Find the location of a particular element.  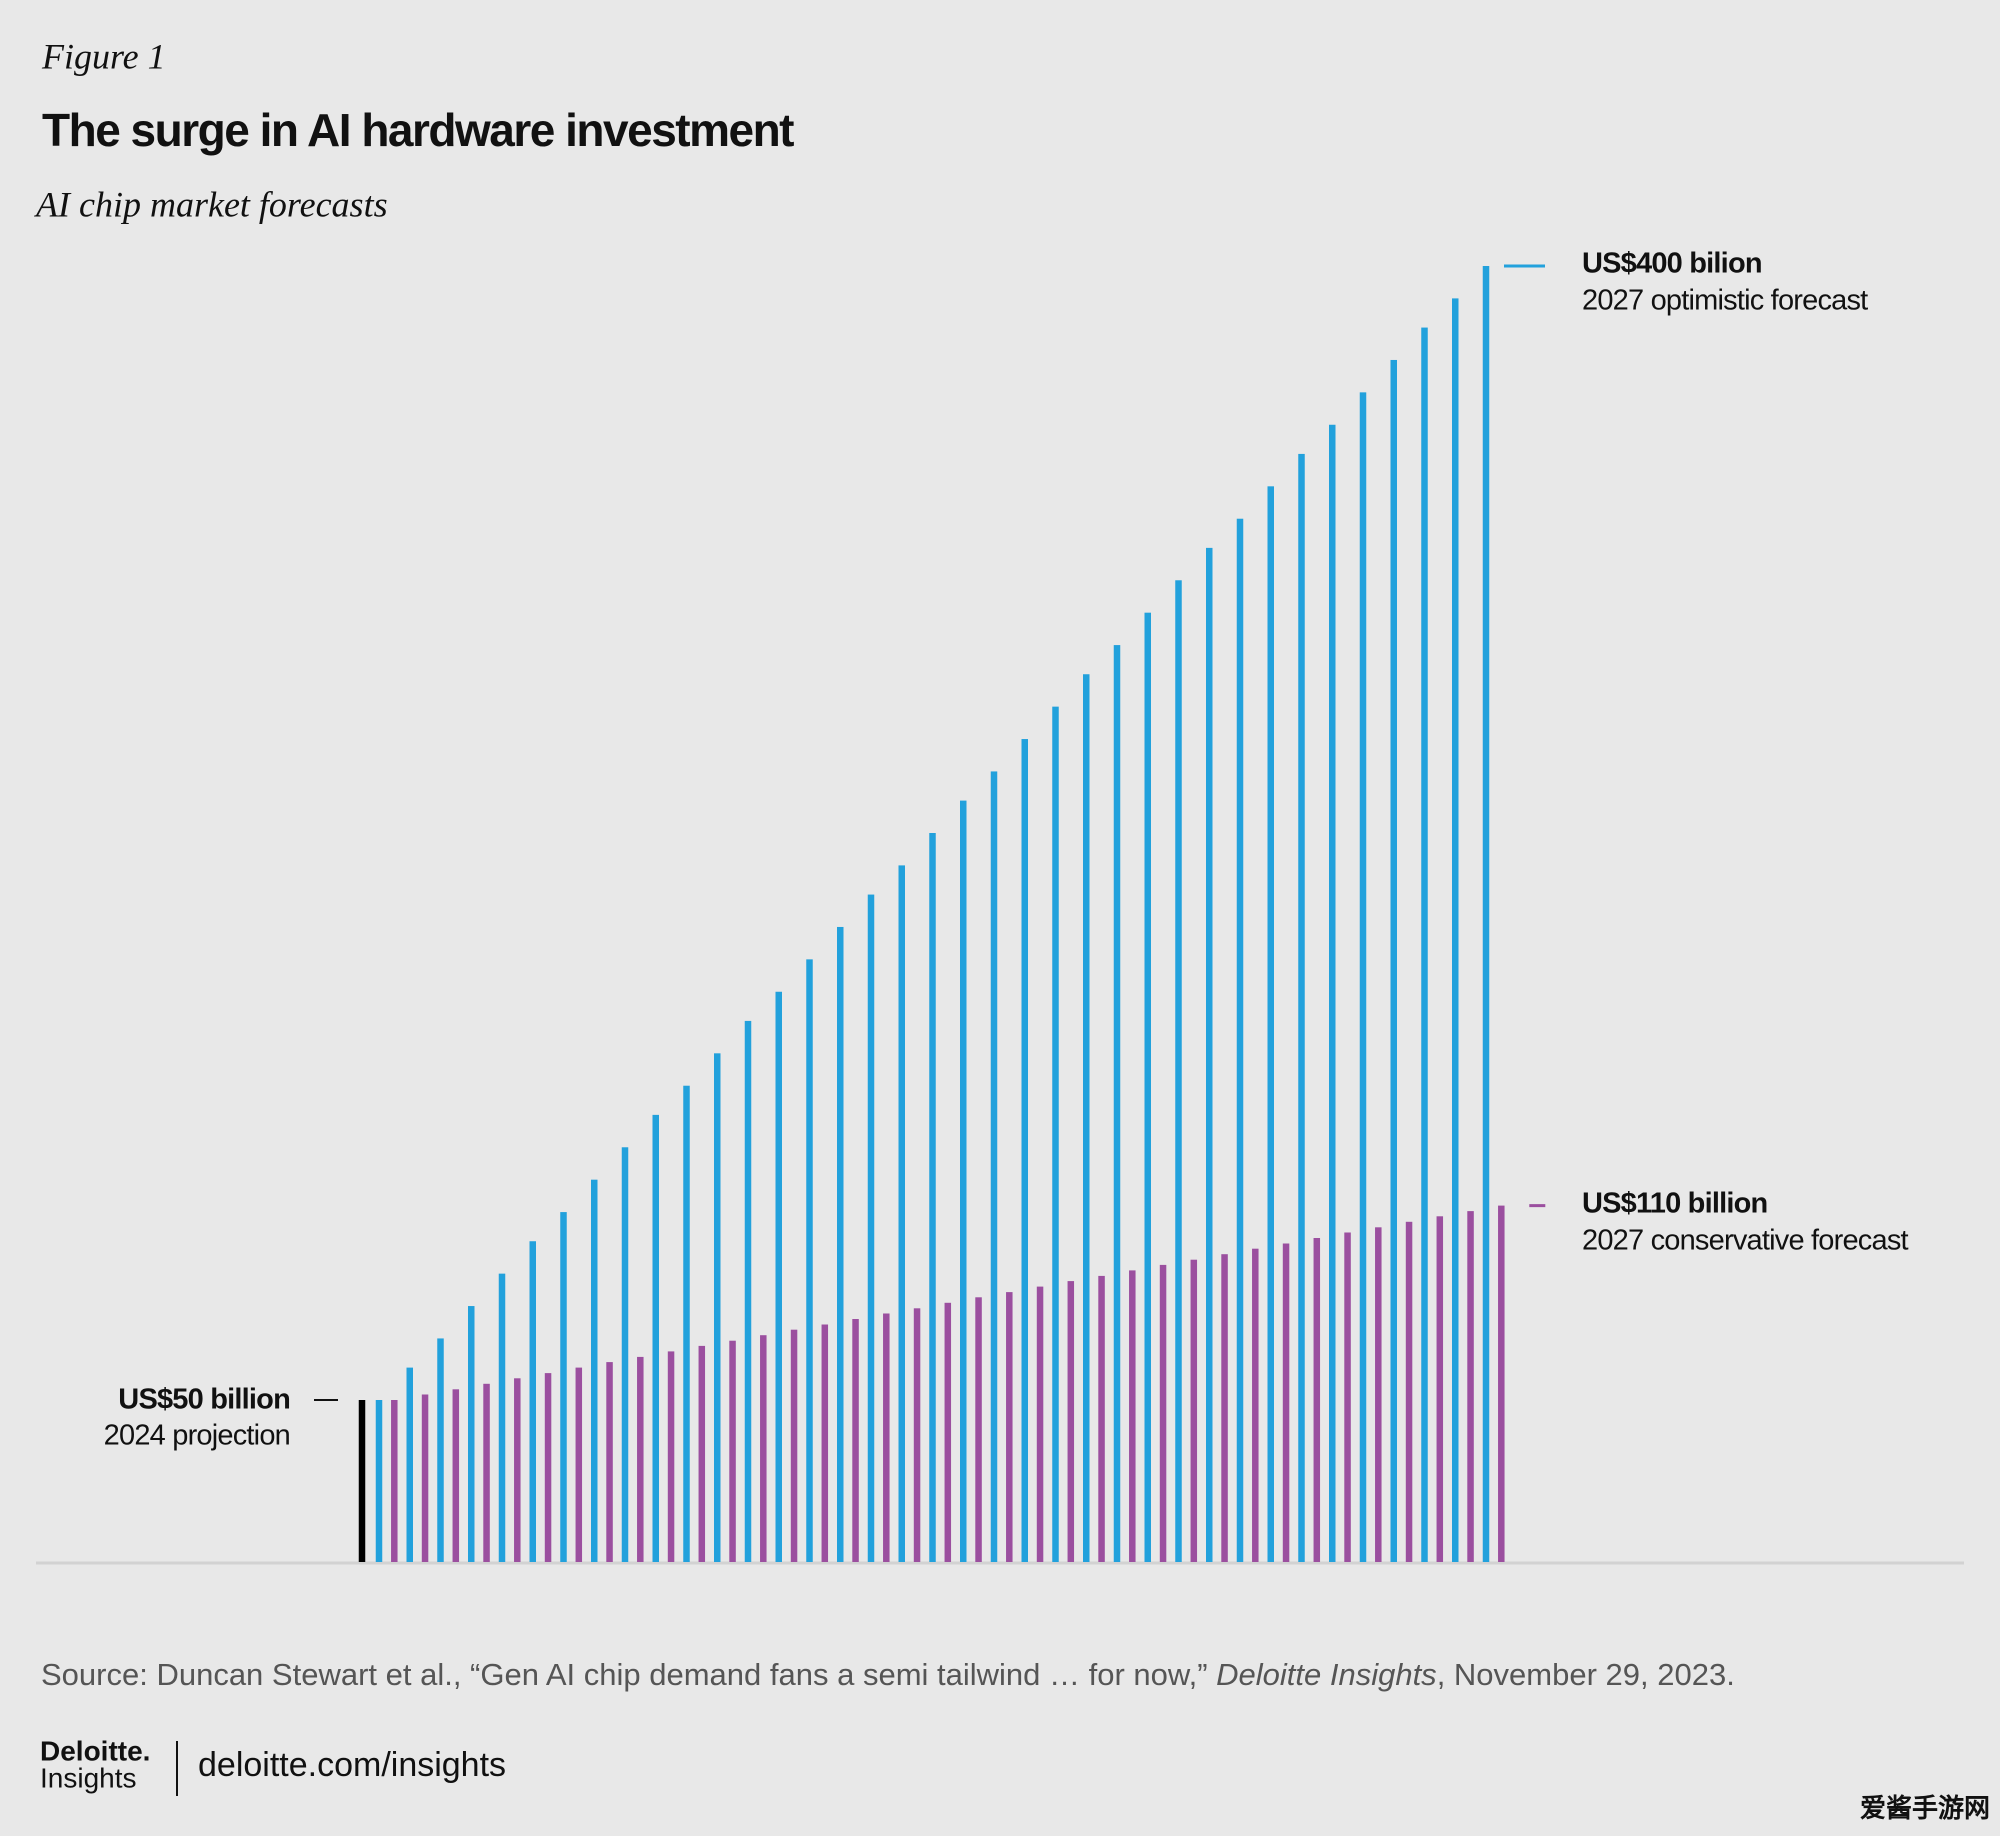

chart-subtitle: AI chip market forecasts is located at coordinates (211, 204).